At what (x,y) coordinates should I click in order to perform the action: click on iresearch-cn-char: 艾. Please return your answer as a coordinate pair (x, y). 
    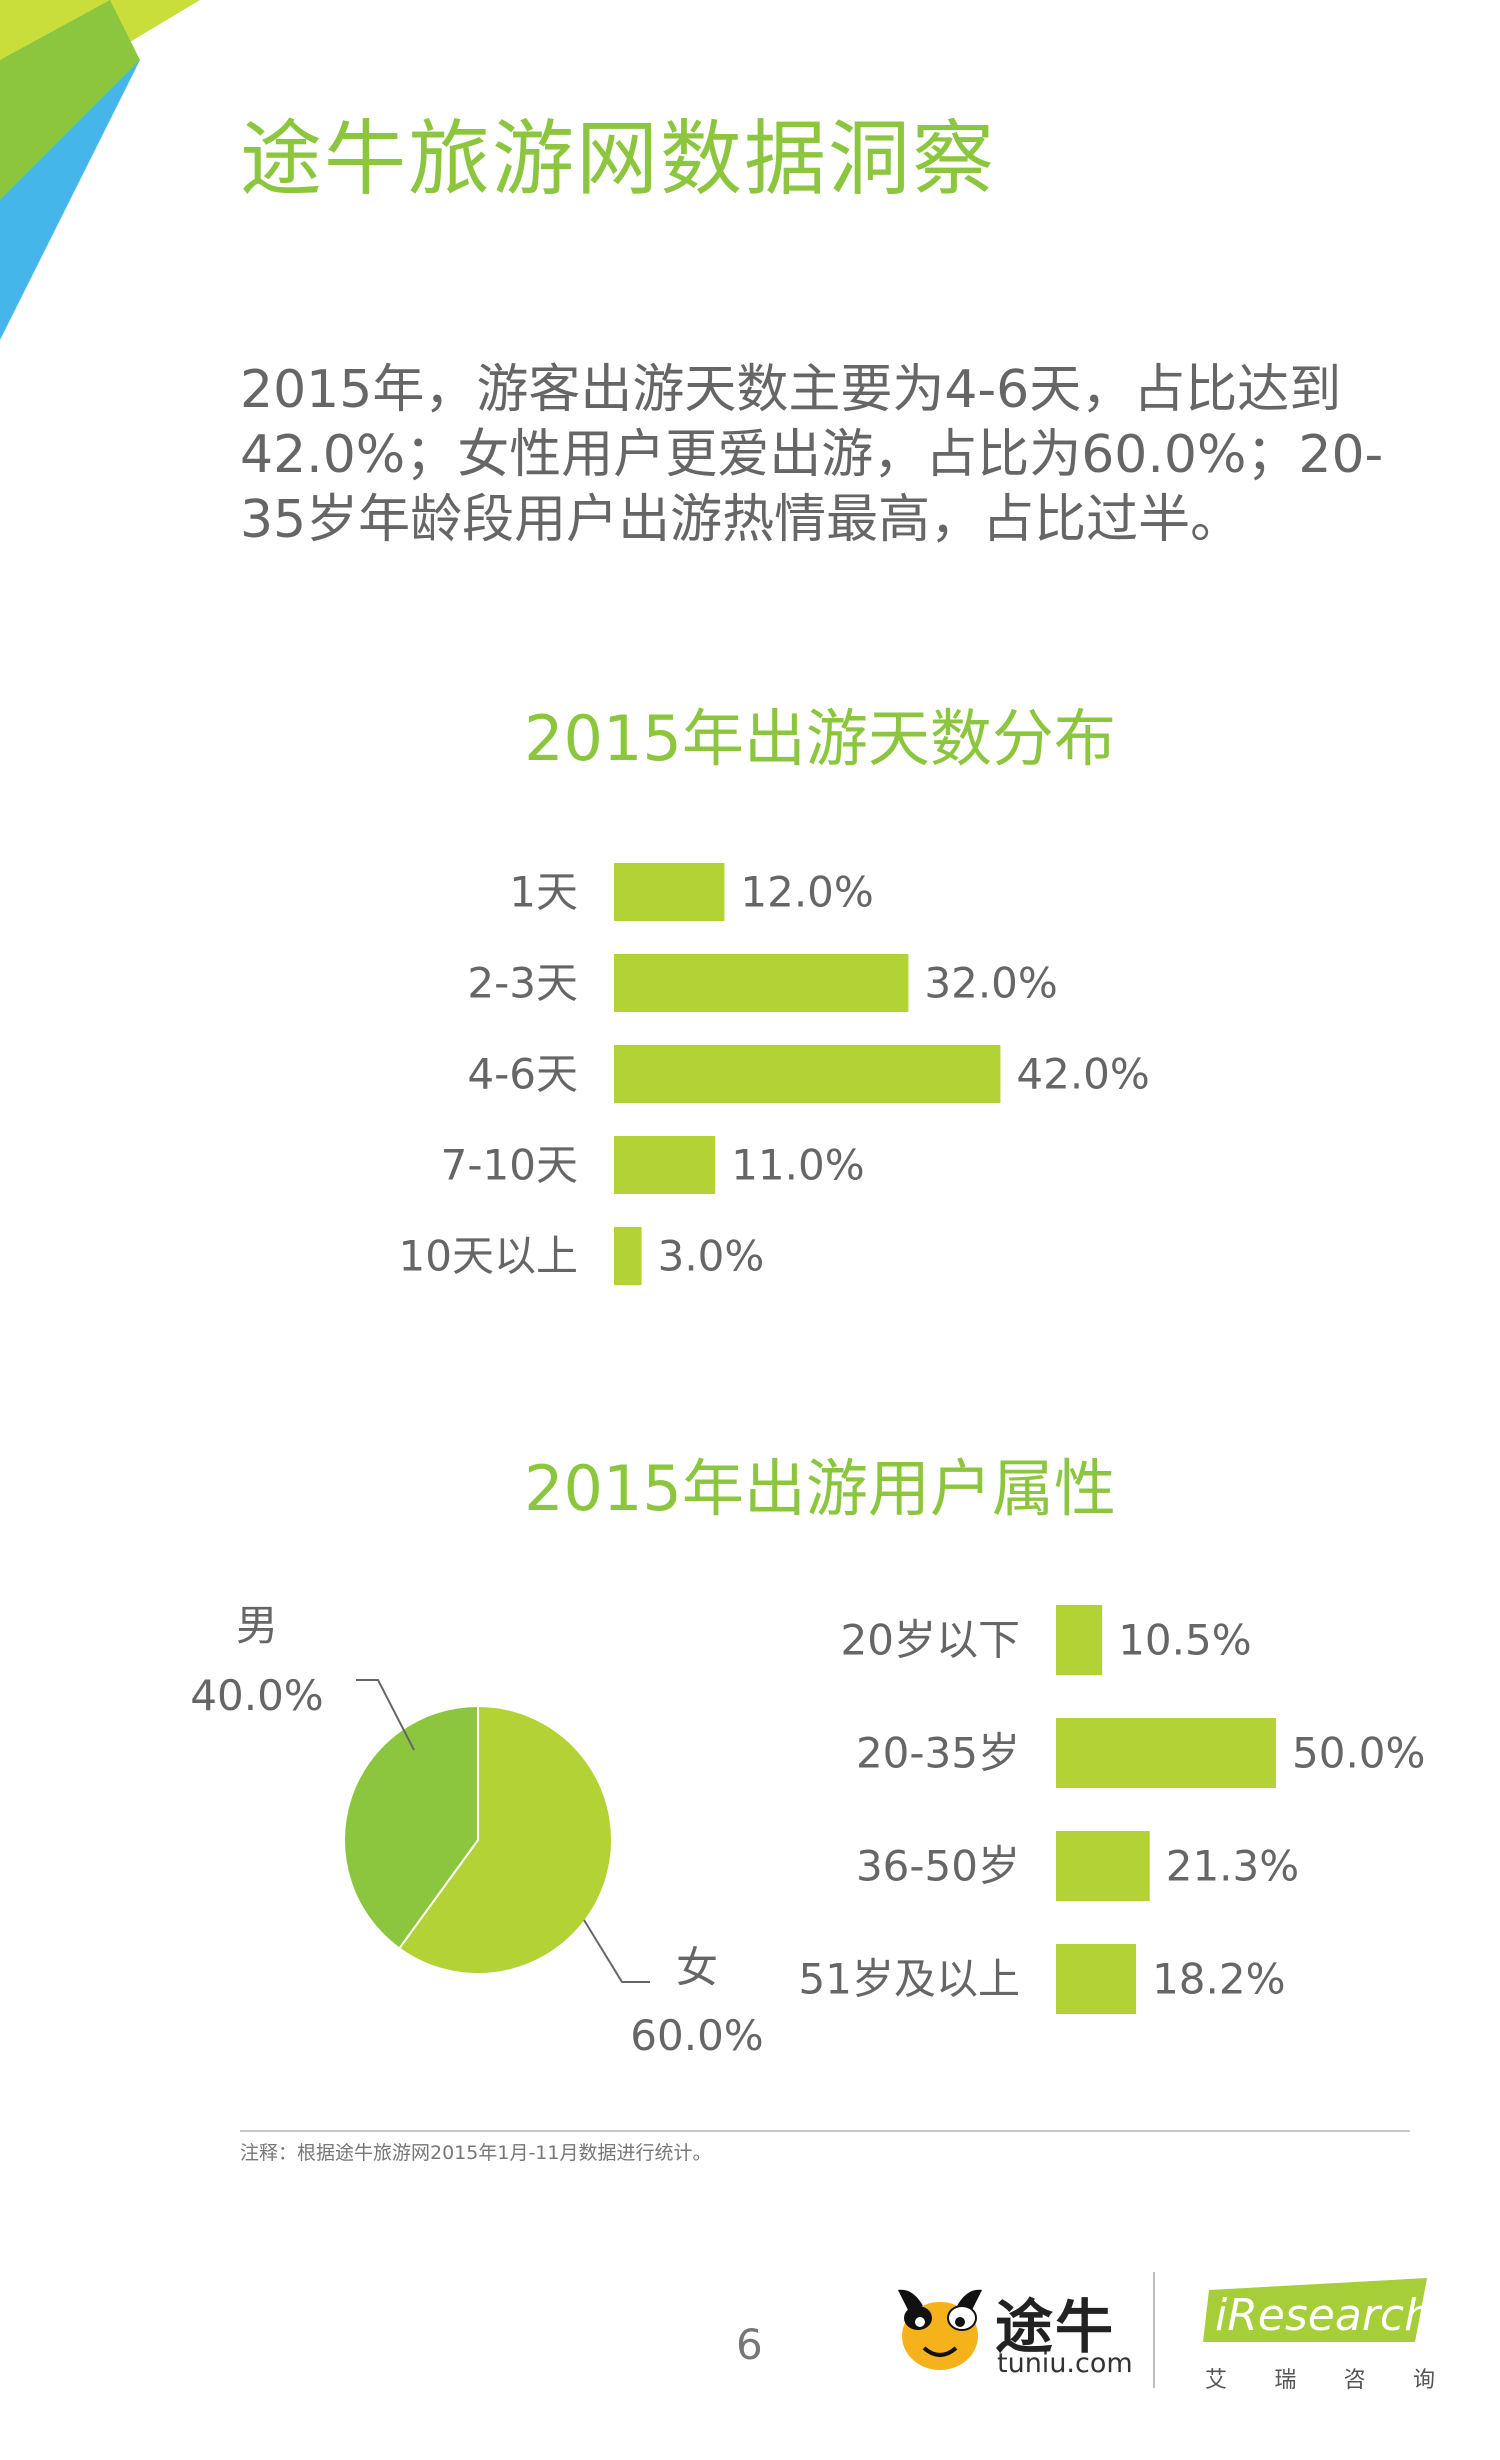
    Looking at the image, I should click on (1216, 2380).